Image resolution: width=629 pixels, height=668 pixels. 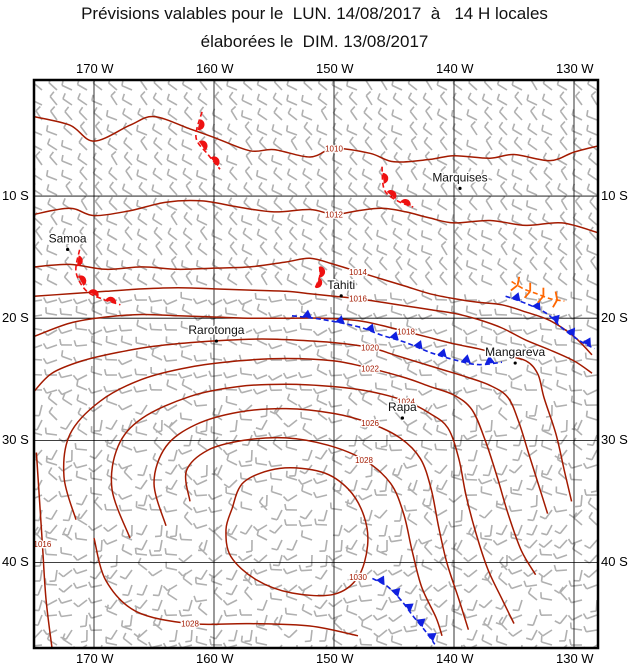 What do you see at coordinates (364, 460) in the screenshot?
I see `isobar-label: 1028` at bounding box center [364, 460].